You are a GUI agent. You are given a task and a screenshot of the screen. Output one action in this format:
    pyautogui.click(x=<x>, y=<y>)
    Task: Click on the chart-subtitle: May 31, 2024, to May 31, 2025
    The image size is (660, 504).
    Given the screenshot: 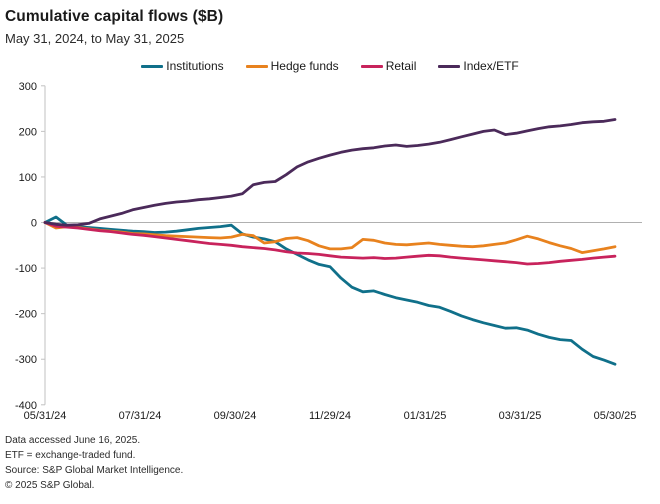 What is the action you would take?
    pyautogui.click(x=95, y=38)
    